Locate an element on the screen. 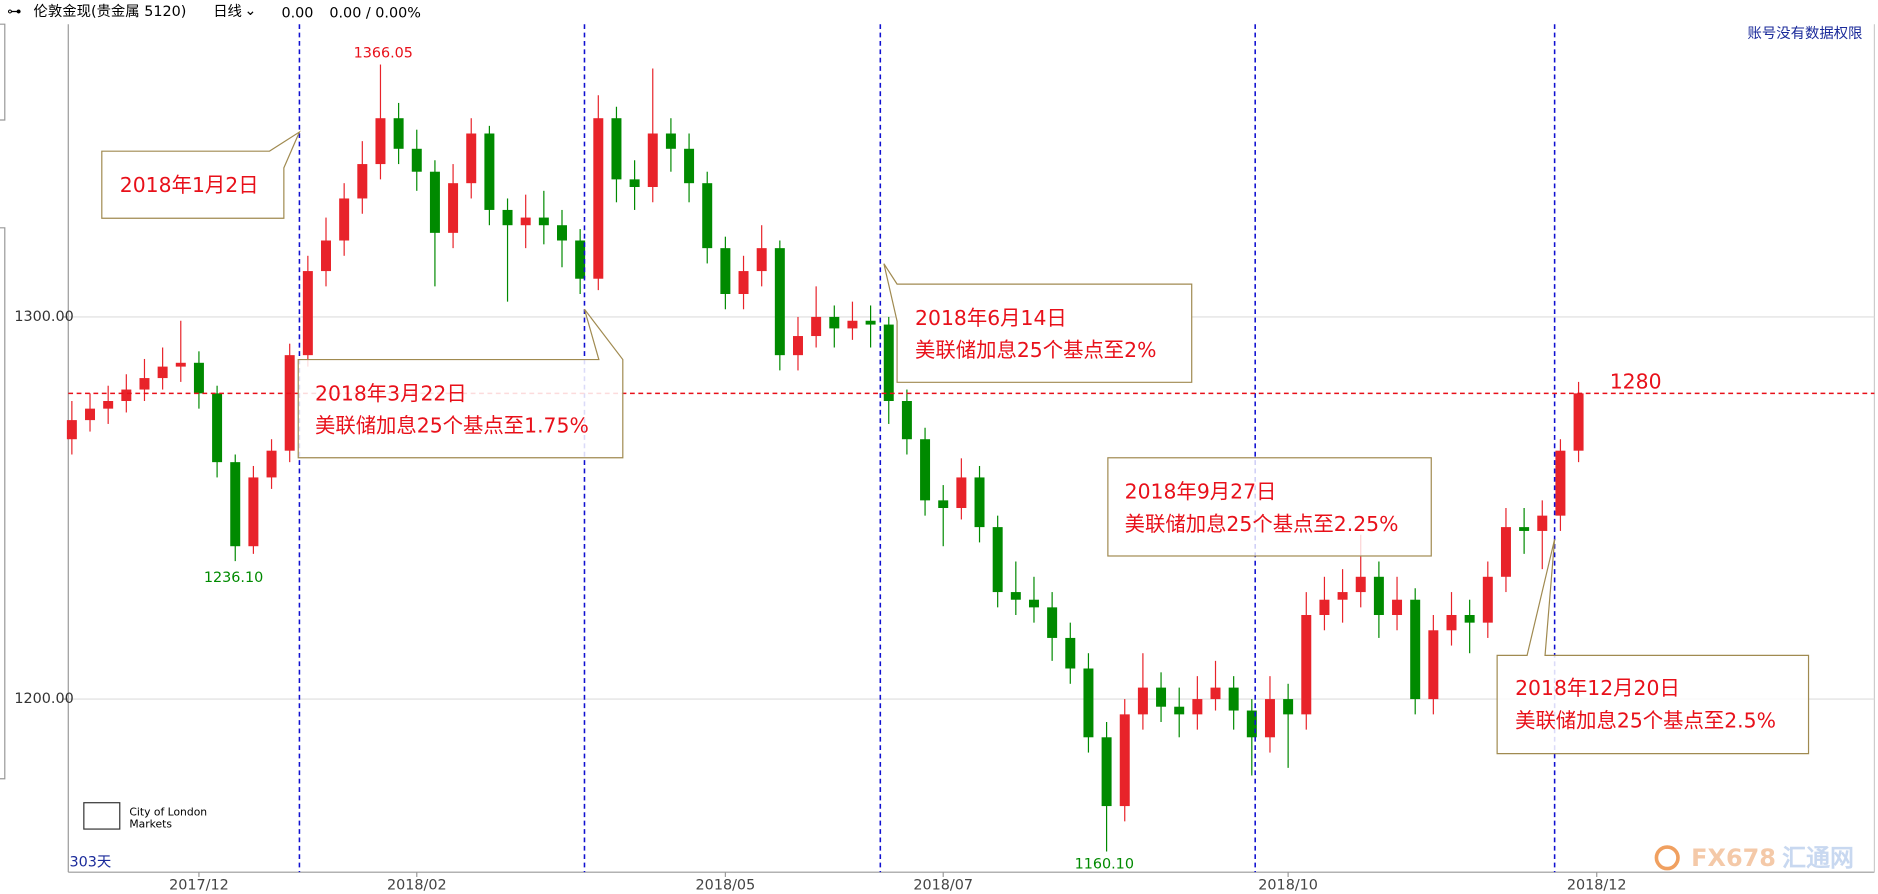  annotation: 2018年6月14日 美联储加息25个基点至2% is located at coordinates (1038, 323).